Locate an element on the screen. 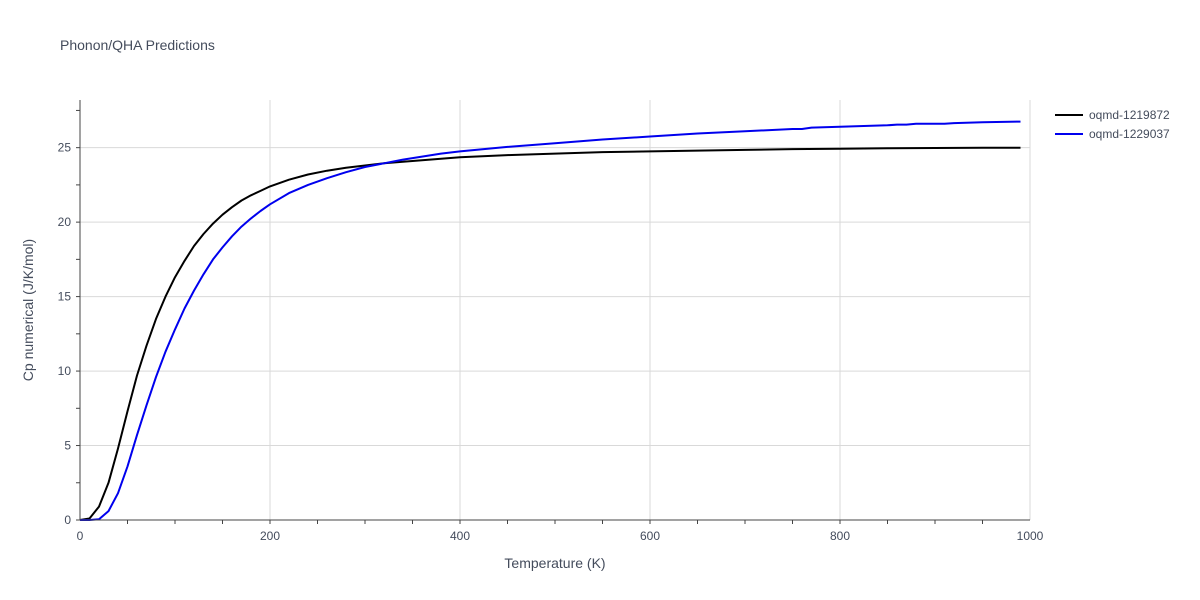 This screenshot has width=1200, height=600. x-tick-label: 600 is located at coordinates (650, 536).